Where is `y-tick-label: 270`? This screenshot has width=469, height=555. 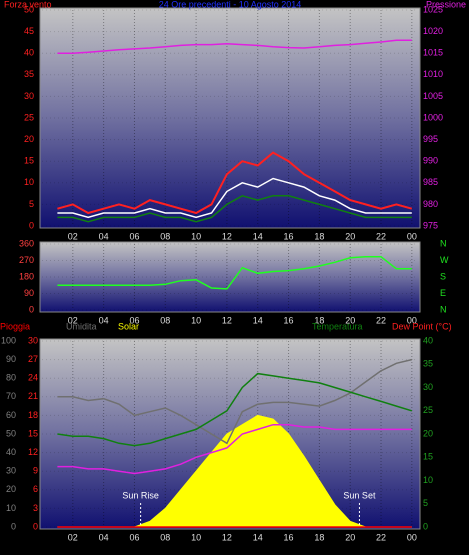
y-tick-label: 270 is located at coordinates (26, 260).